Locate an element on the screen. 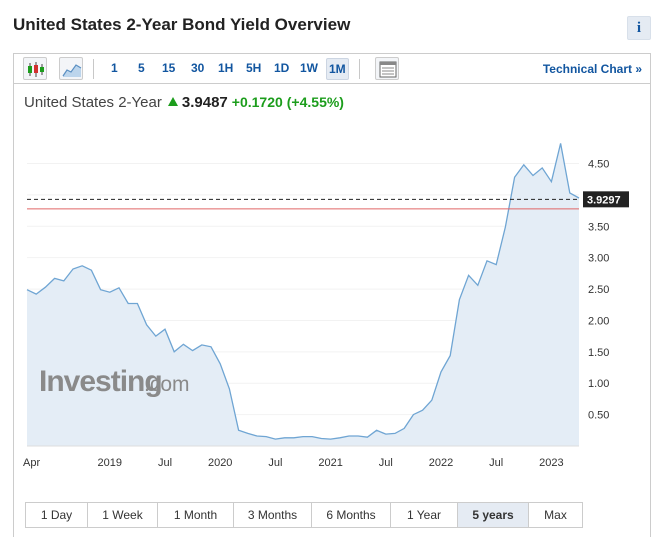 The height and width of the screenshot is (537, 657). y-tick-label: 3.50 is located at coordinates (598, 227).